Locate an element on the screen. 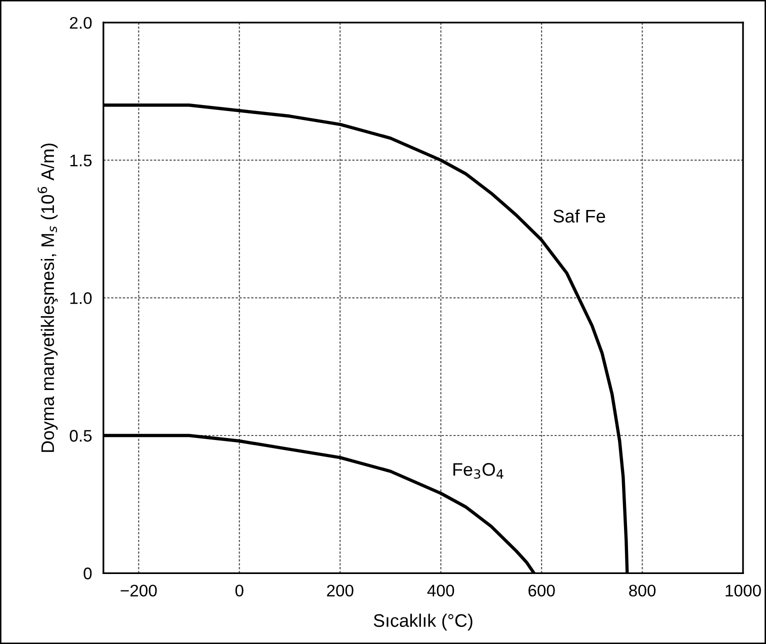  x-tick-label: 400 is located at coordinates (440, 590).